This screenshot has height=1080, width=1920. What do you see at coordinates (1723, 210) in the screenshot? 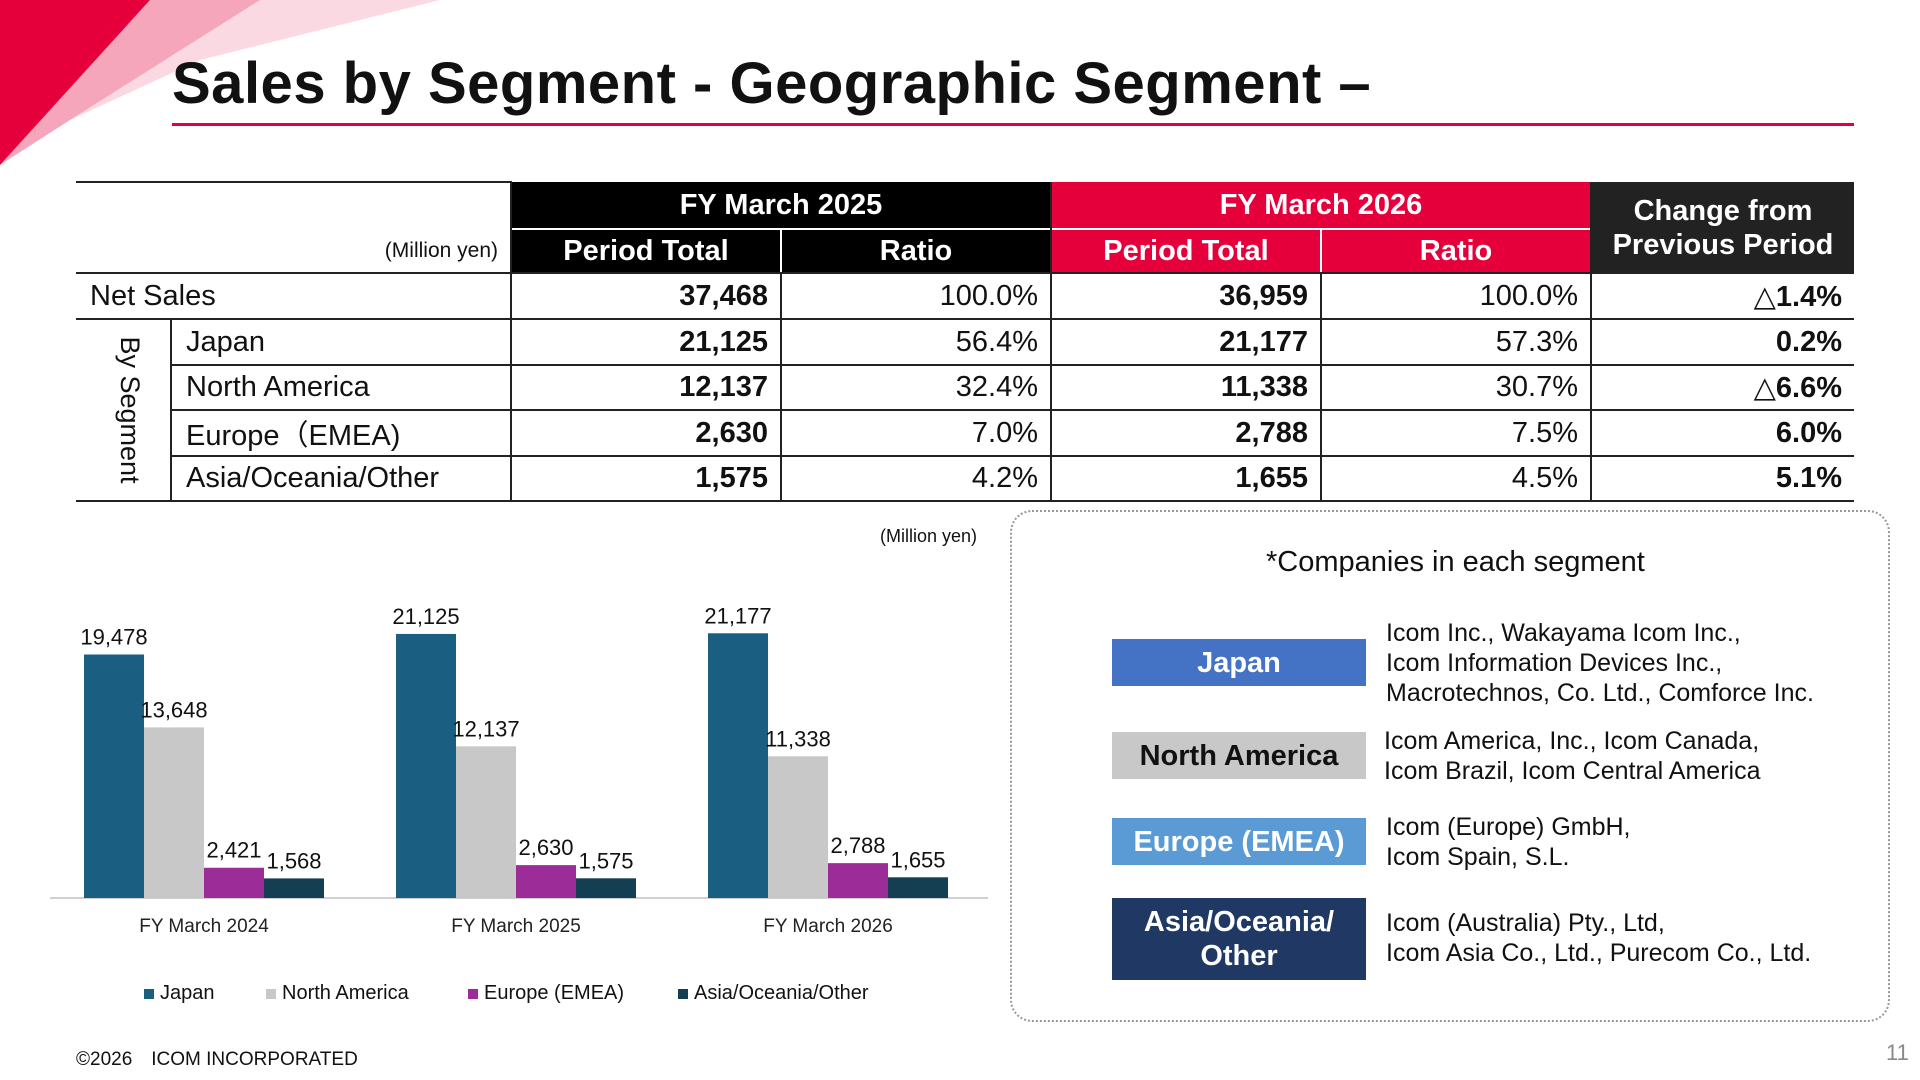
I see `header-change-line1: Change from` at bounding box center [1723, 210].